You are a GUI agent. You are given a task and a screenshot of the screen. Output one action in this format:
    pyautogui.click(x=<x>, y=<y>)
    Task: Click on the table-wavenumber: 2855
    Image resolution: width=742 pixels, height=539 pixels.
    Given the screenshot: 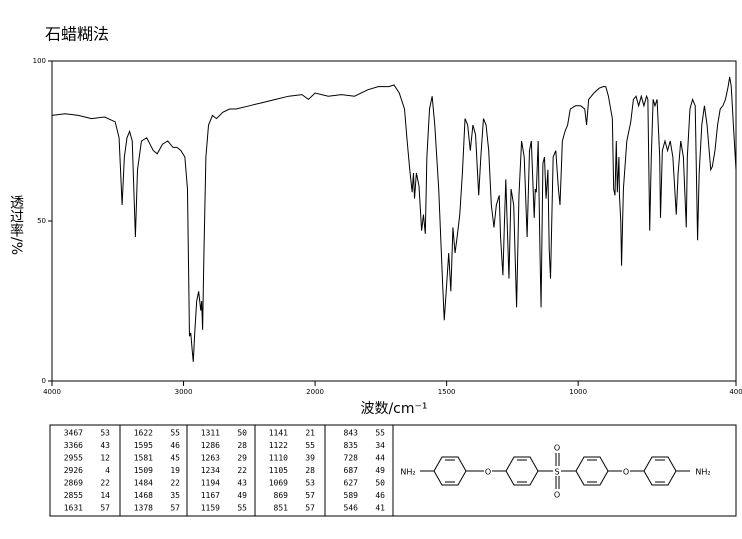 What is the action you would take?
    pyautogui.click(x=73, y=495)
    